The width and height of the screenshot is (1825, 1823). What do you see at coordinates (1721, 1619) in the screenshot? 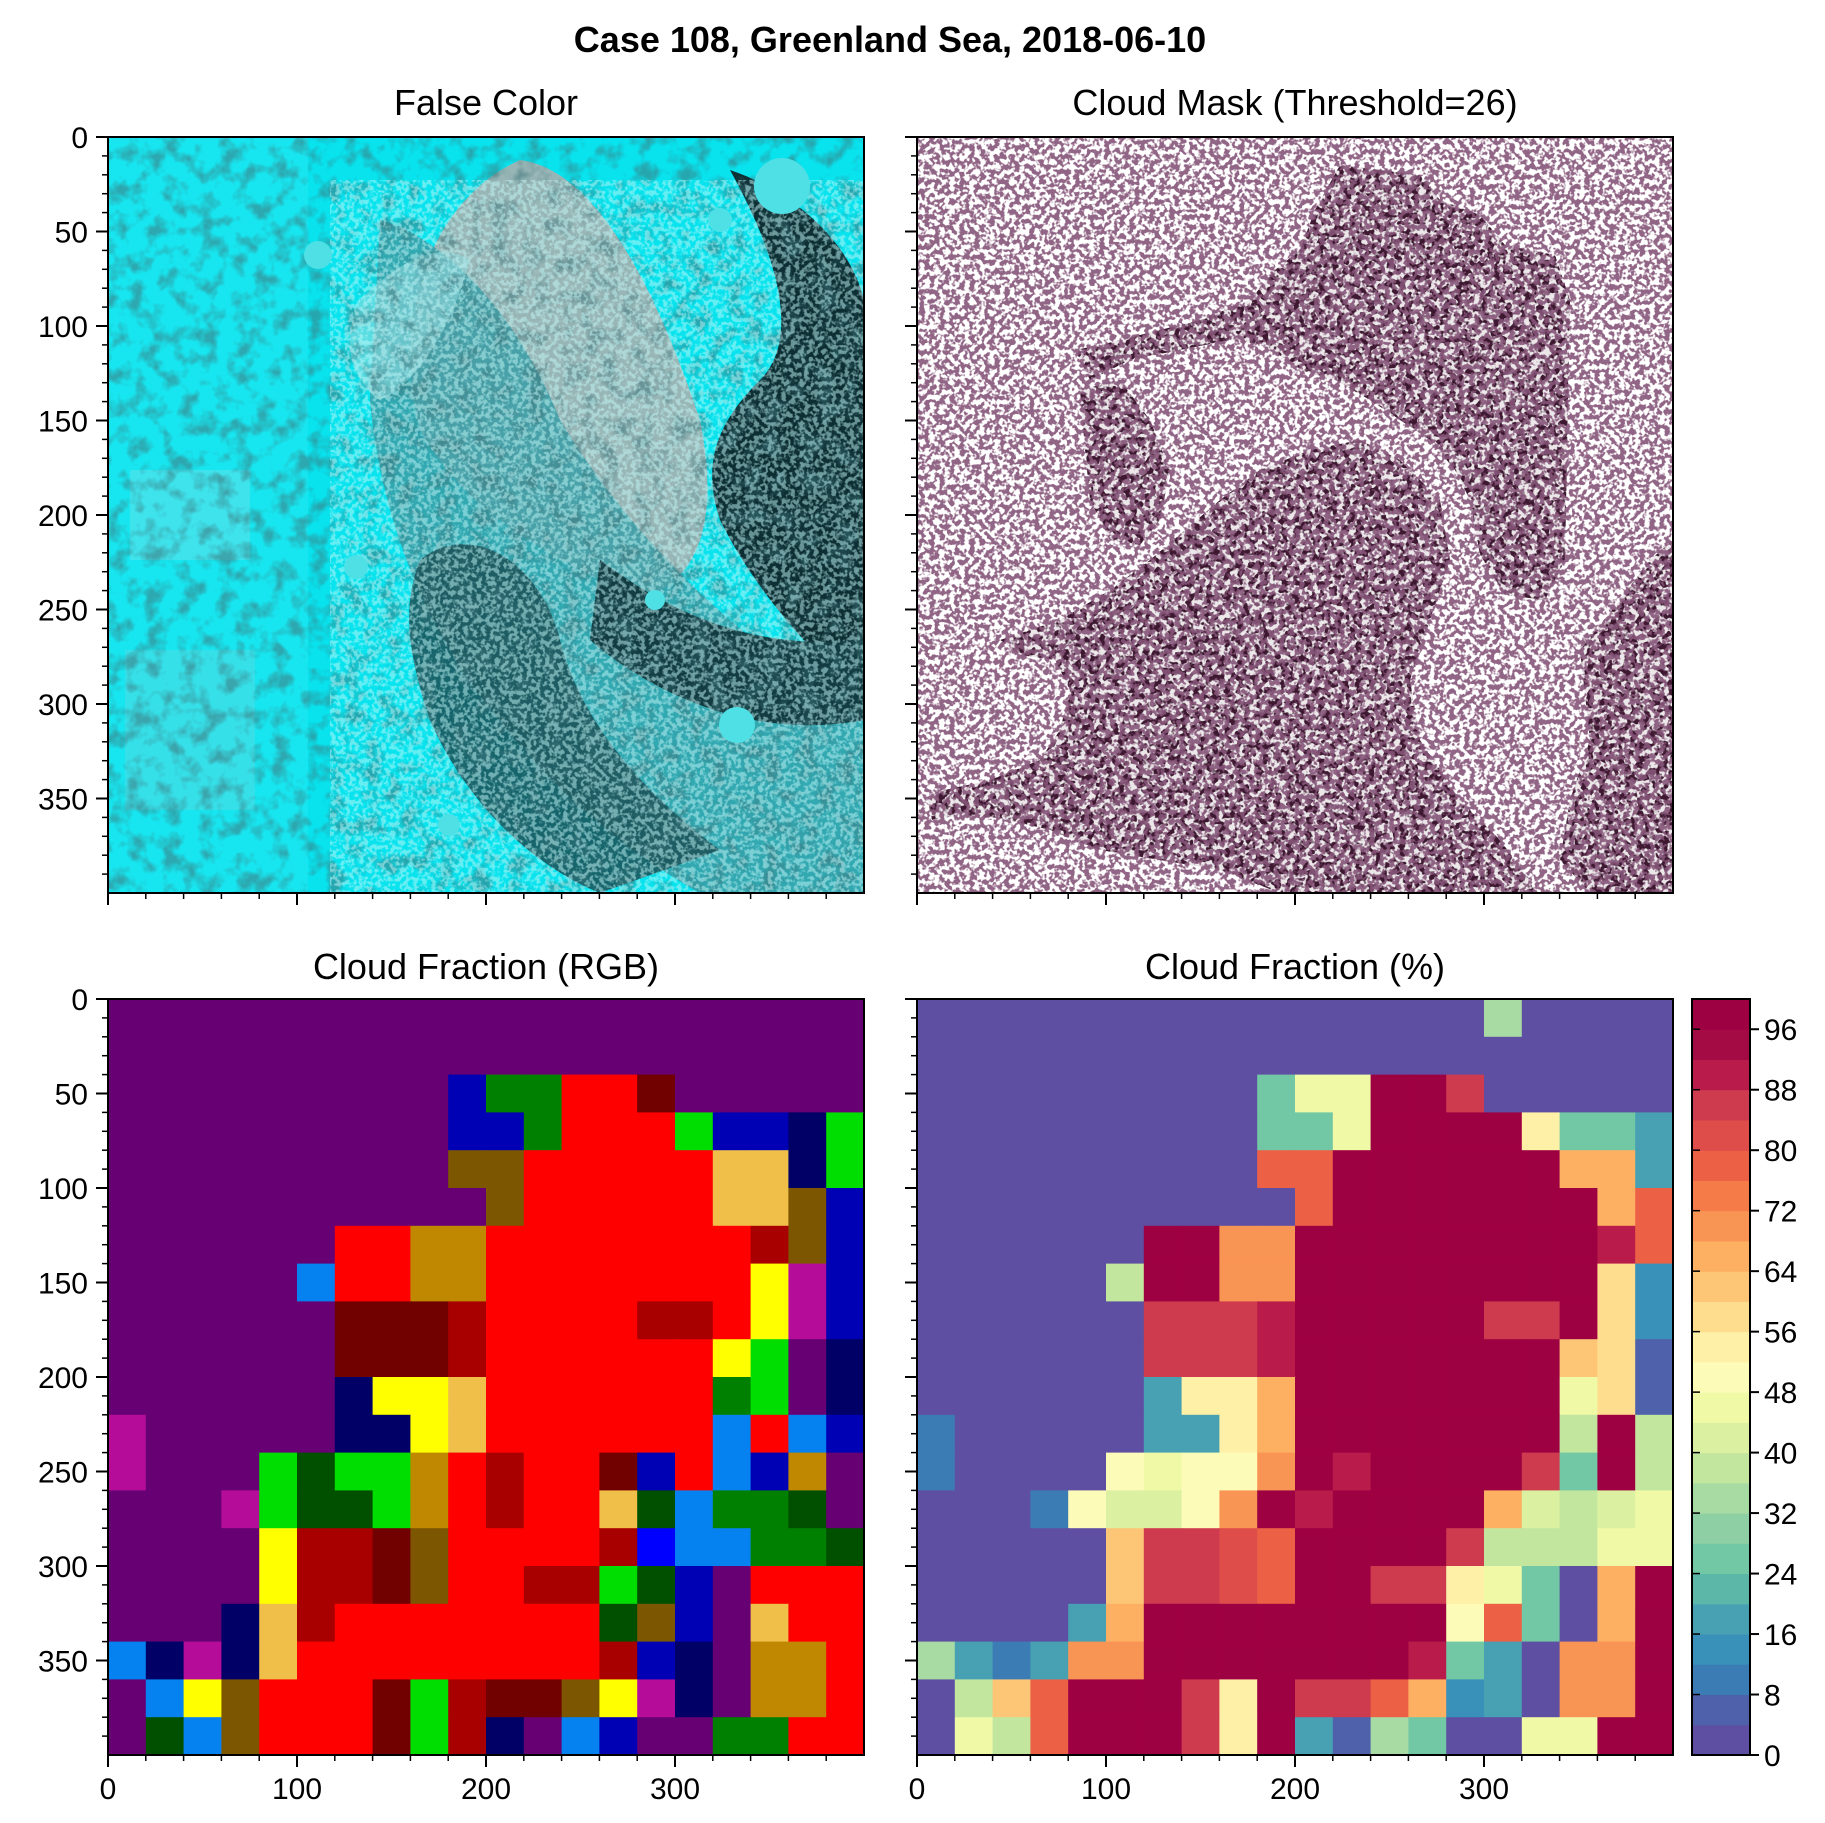
I see `colorbar-segment` at bounding box center [1721, 1619].